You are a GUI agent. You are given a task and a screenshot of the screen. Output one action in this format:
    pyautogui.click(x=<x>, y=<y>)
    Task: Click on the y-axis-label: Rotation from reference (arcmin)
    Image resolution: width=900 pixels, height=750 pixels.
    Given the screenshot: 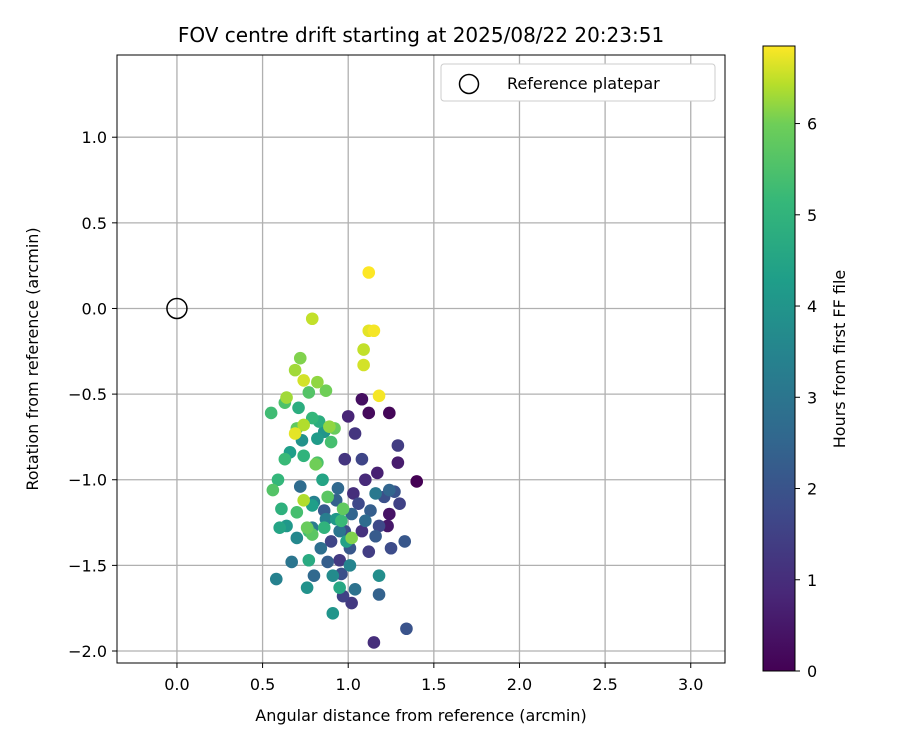 What is the action you would take?
    pyautogui.click(x=32, y=358)
    